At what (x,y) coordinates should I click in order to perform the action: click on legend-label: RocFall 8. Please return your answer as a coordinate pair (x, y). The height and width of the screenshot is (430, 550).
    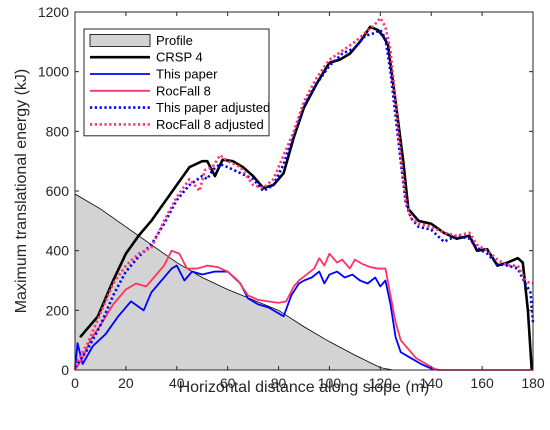
    Looking at the image, I should click on (183, 90).